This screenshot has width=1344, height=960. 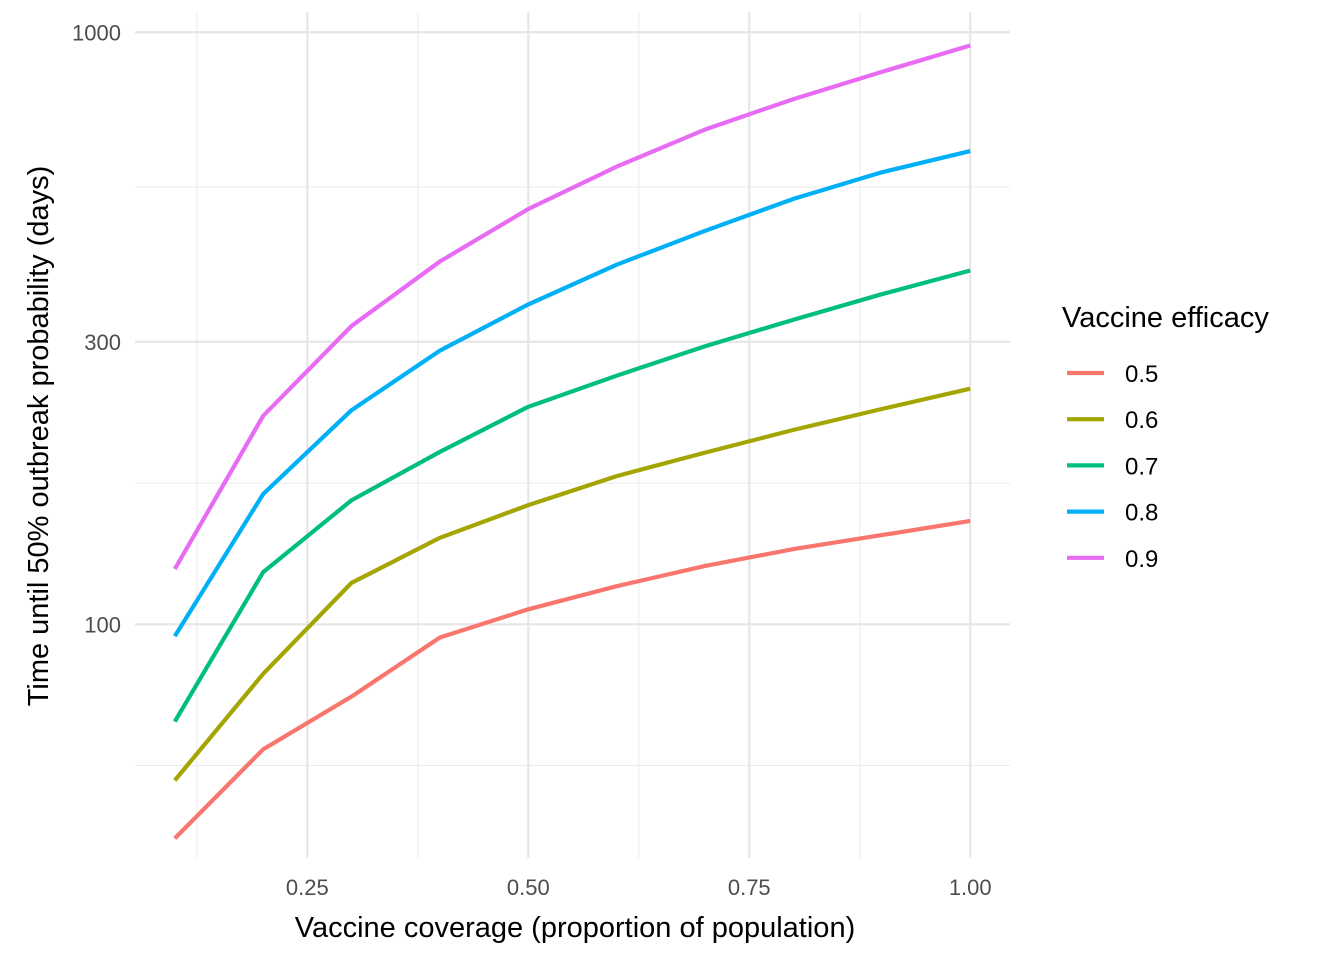 What do you see at coordinates (96, 328) in the screenshot?
I see `y-tick-labels: 100 300 1000` at bounding box center [96, 328].